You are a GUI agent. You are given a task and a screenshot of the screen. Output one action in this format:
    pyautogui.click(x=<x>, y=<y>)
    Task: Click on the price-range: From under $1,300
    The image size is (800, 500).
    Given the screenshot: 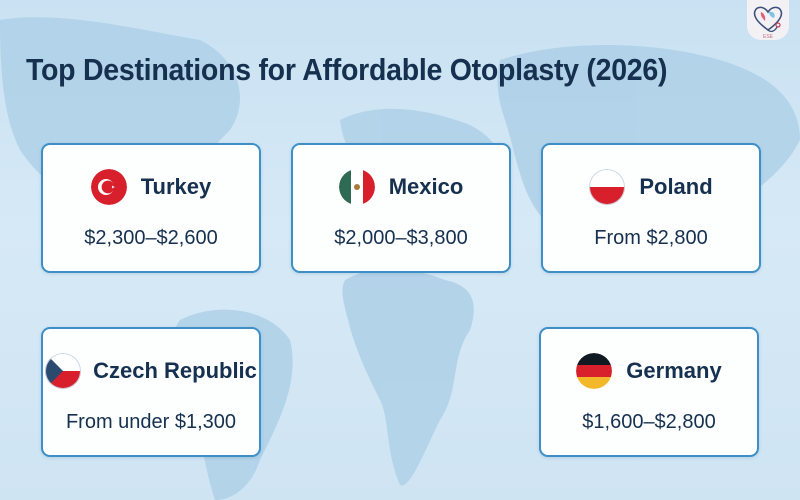 What is the action you would take?
    pyautogui.click(x=151, y=422)
    